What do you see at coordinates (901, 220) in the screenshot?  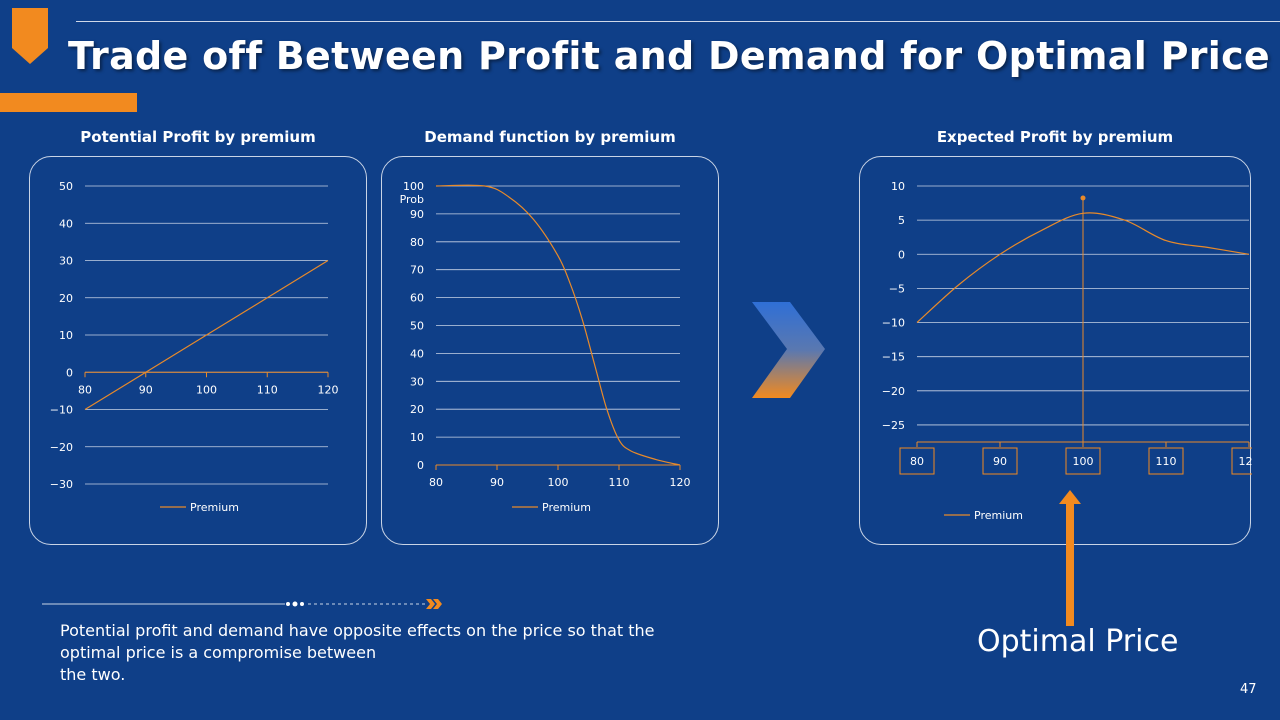 I see `y-tick-label: 5` at bounding box center [901, 220].